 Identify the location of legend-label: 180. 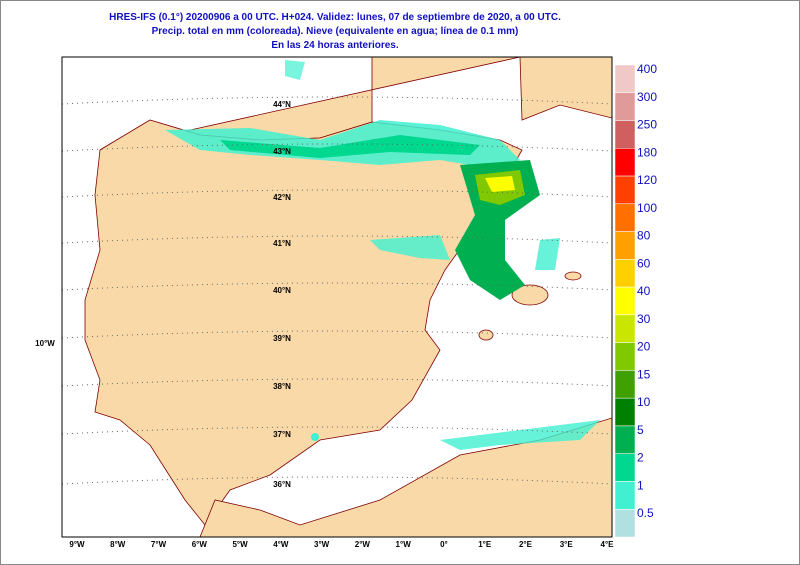
(647, 152).